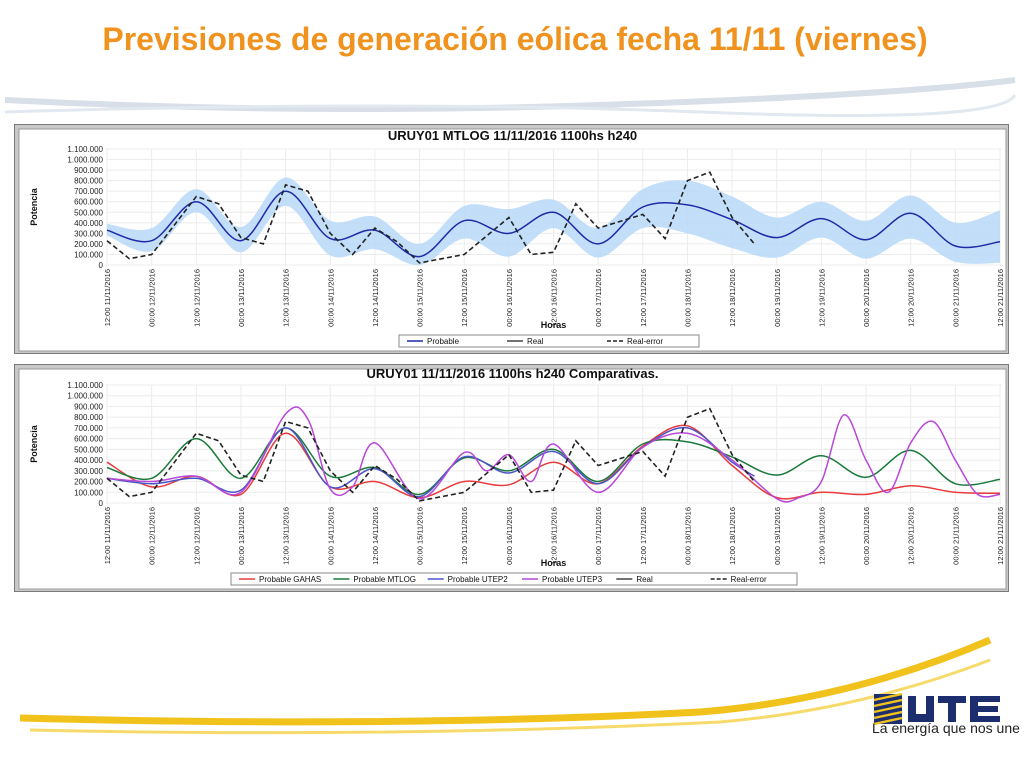  What do you see at coordinates (888, 709) in the screenshot?
I see `ute-emblem-icon` at bounding box center [888, 709].